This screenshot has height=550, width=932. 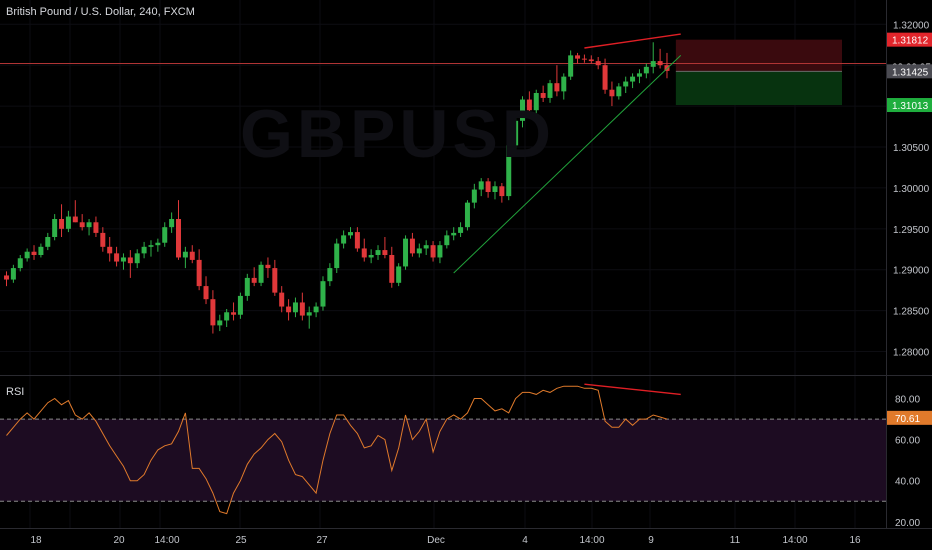 What do you see at coordinates (911, 271) in the screenshot?
I see `price-tick-4: 1.29000` at bounding box center [911, 271].